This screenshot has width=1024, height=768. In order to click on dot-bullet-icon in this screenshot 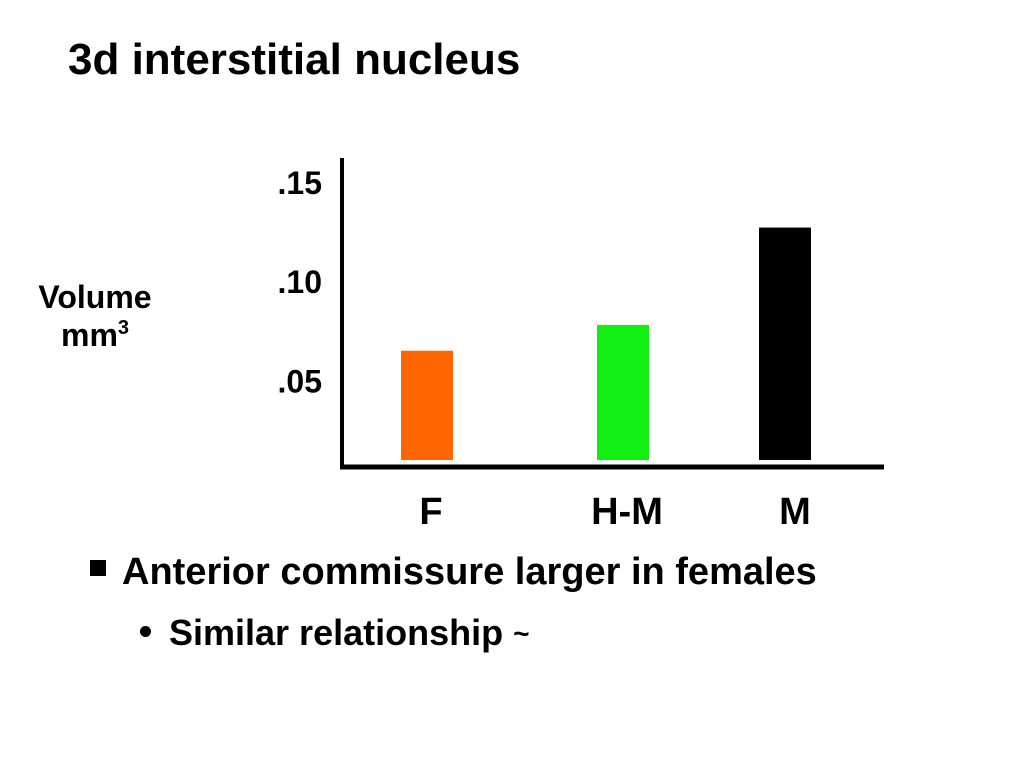, I will do `click(145, 631)`.